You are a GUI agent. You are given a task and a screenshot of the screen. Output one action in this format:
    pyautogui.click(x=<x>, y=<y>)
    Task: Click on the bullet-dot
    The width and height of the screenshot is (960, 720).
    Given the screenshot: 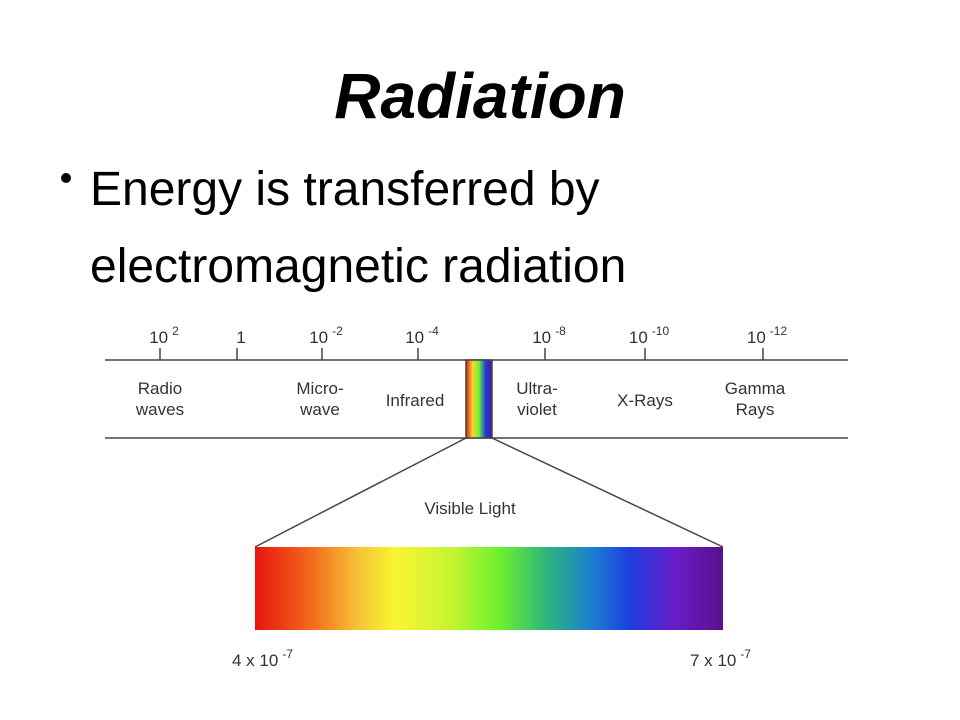 What is the action you would take?
    pyautogui.click(x=66, y=178)
    